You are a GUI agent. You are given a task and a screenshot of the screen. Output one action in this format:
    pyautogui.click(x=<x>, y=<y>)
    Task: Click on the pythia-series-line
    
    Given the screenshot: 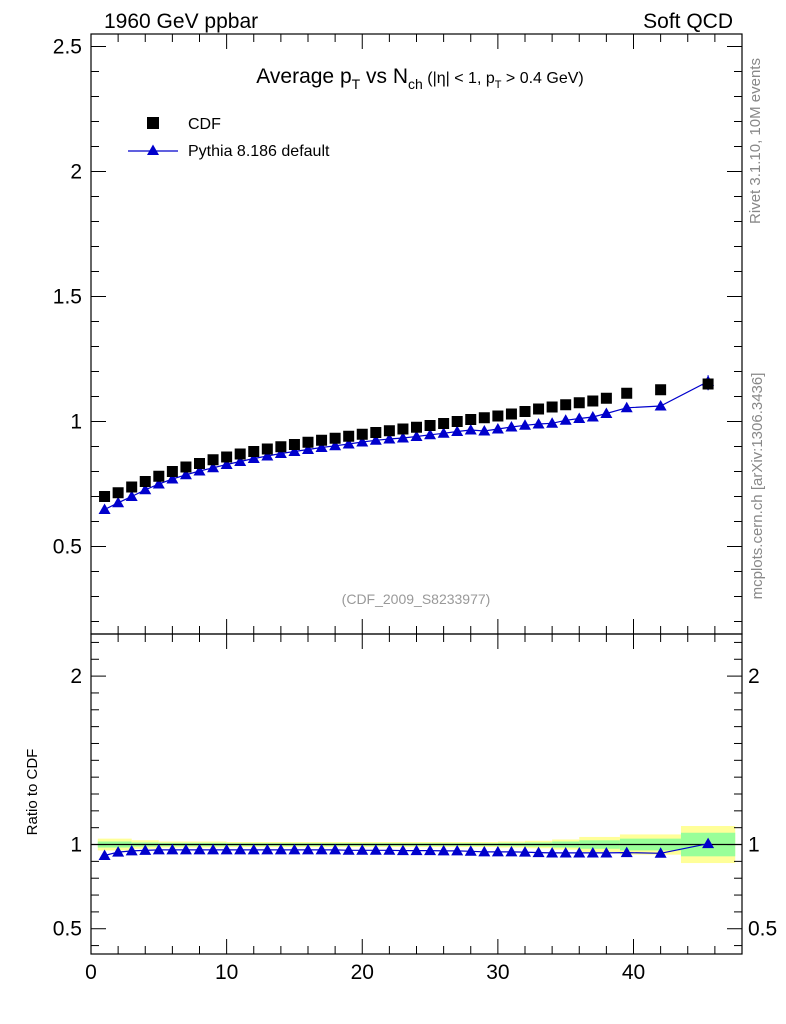 What is the action you would take?
    pyautogui.click(x=406, y=445)
    